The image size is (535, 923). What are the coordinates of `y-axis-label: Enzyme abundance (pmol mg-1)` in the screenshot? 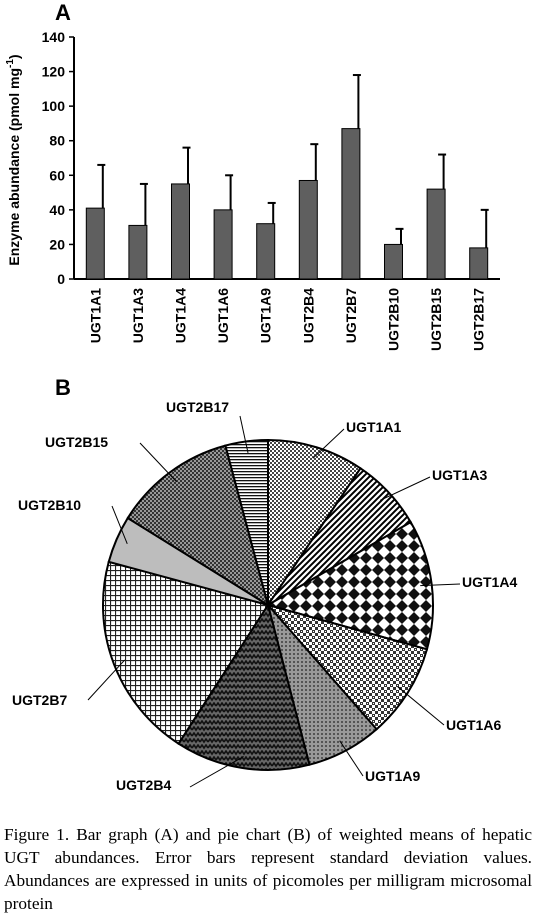 It's located at (13, 159).